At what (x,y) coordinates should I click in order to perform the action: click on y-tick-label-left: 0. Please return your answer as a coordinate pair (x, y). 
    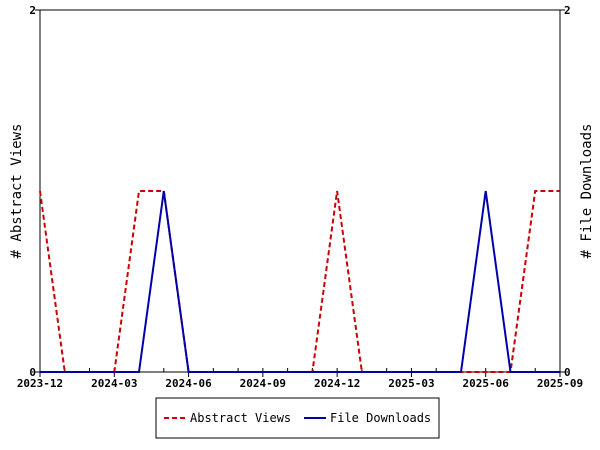
    Looking at the image, I should click on (32, 372).